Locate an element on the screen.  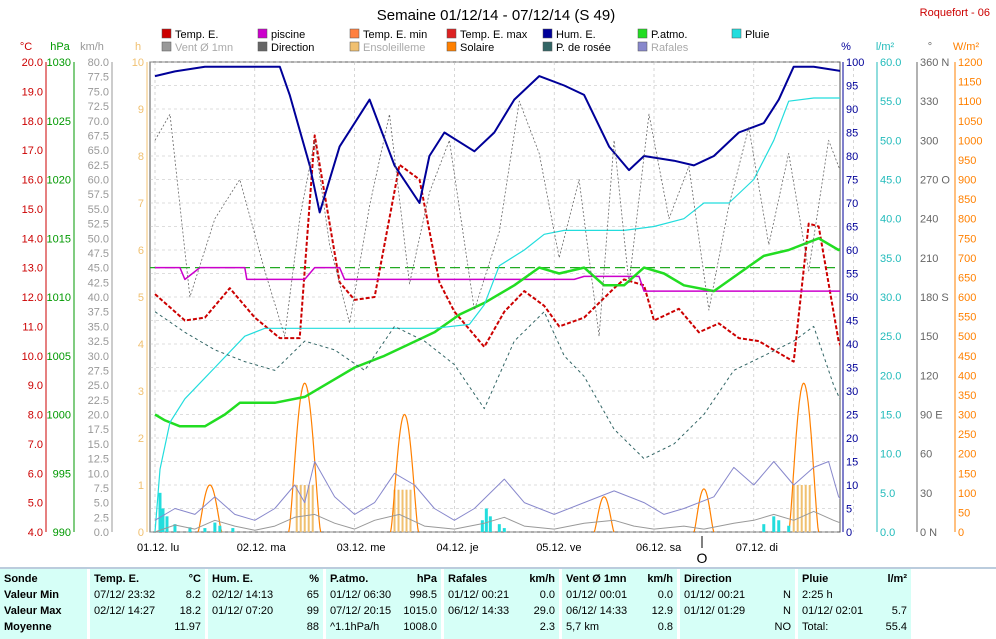
stats-row: 07/12/ 23:32 8.2 is located at coordinates (147, 597).